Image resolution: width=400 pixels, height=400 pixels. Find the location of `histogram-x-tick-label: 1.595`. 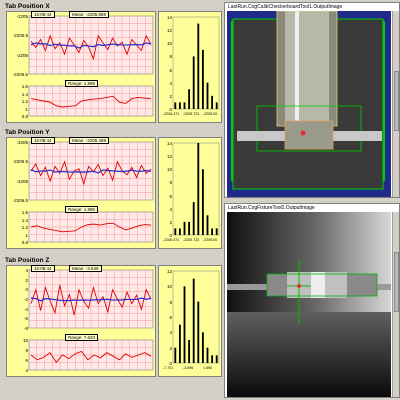

histogram-x-tick-label: 1.595 is located at coordinates (207, 368).